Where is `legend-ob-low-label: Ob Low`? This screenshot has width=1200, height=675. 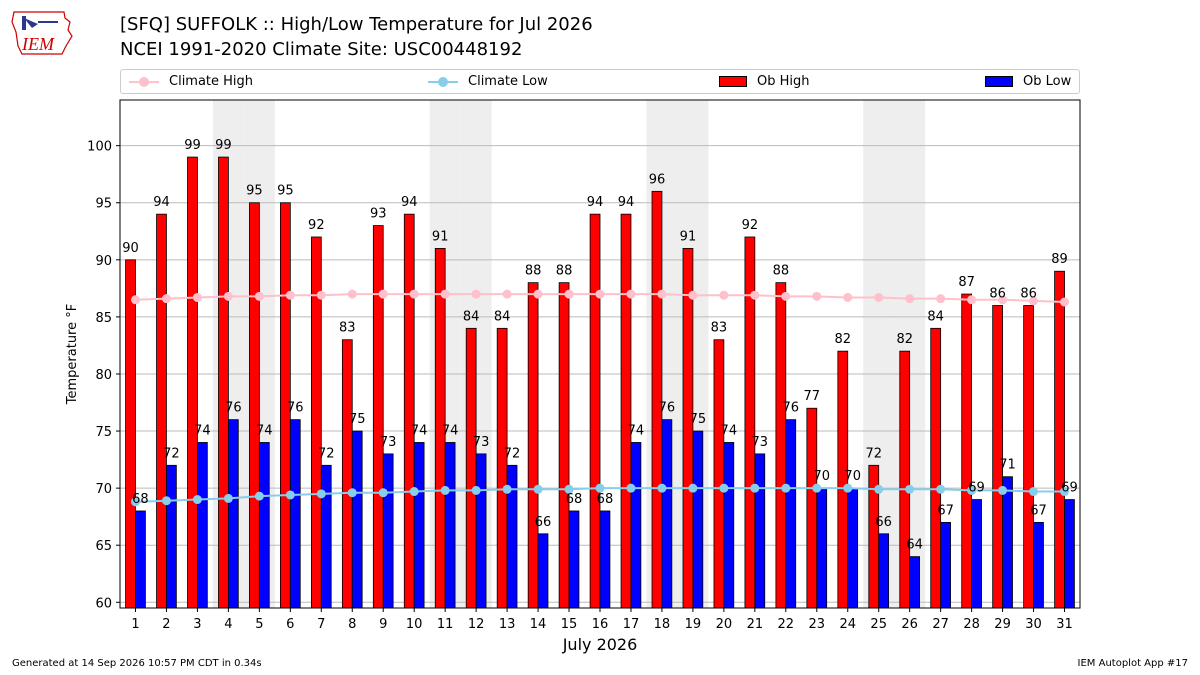
legend-ob-low-label: Ob Low is located at coordinates (1047, 81).